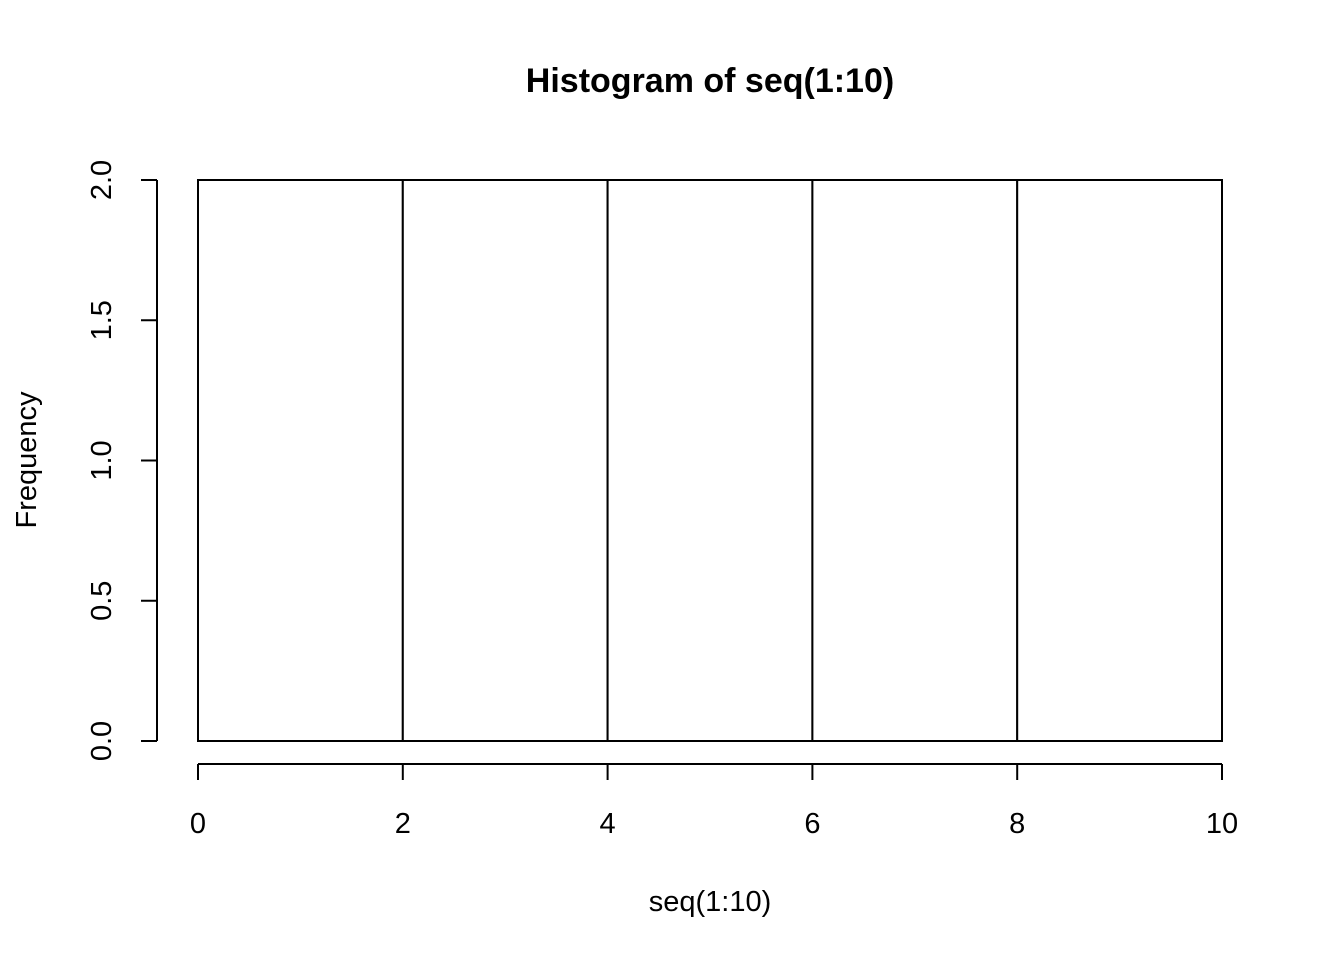 Image resolution: width=1344 pixels, height=960 pixels. What do you see at coordinates (102, 460) in the screenshot?
I see `y-tick-label-2: 1.0` at bounding box center [102, 460].